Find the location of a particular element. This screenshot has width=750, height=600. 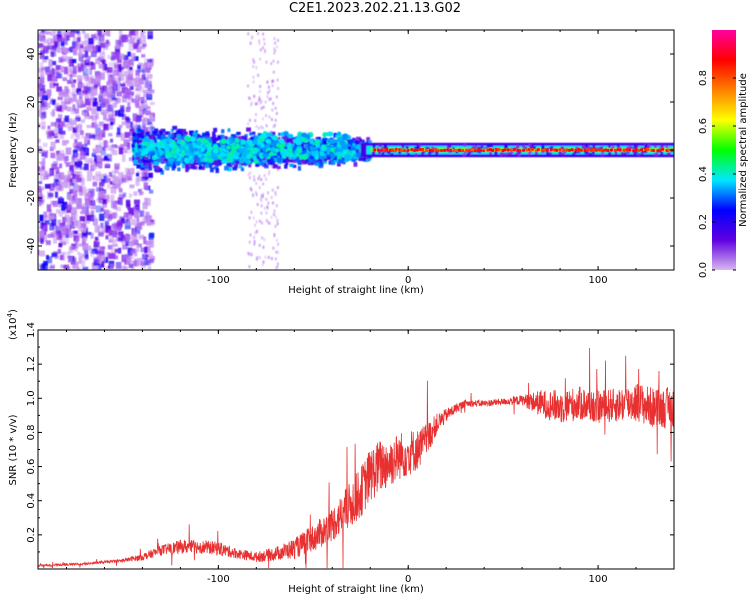

colorbar-ticks: 0.0 0.2 0.4 0.6 0.8 is located at coordinates (717, 174).